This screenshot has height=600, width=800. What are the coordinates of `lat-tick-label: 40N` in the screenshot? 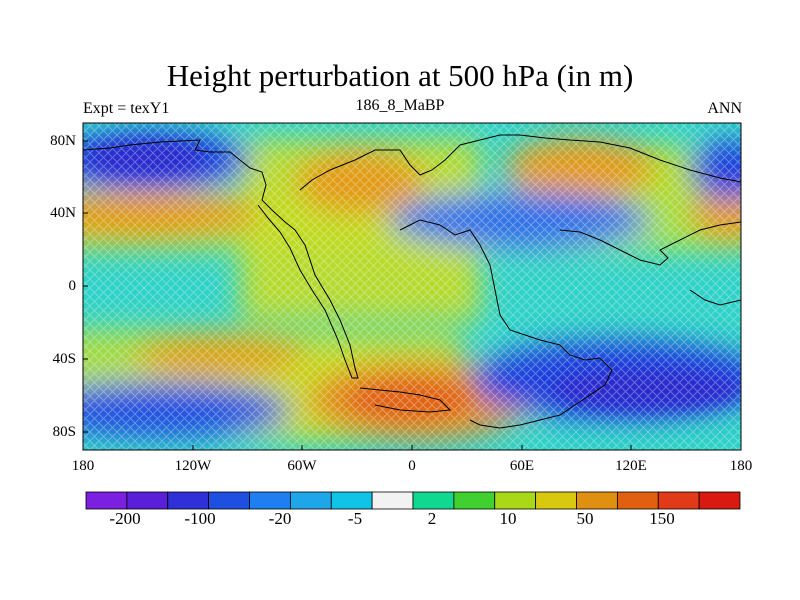 It's located at (63, 213).